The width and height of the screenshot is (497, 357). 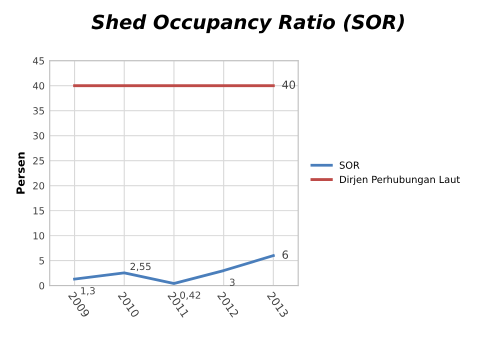 I want to click on line-series, so click(x=174, y=269).